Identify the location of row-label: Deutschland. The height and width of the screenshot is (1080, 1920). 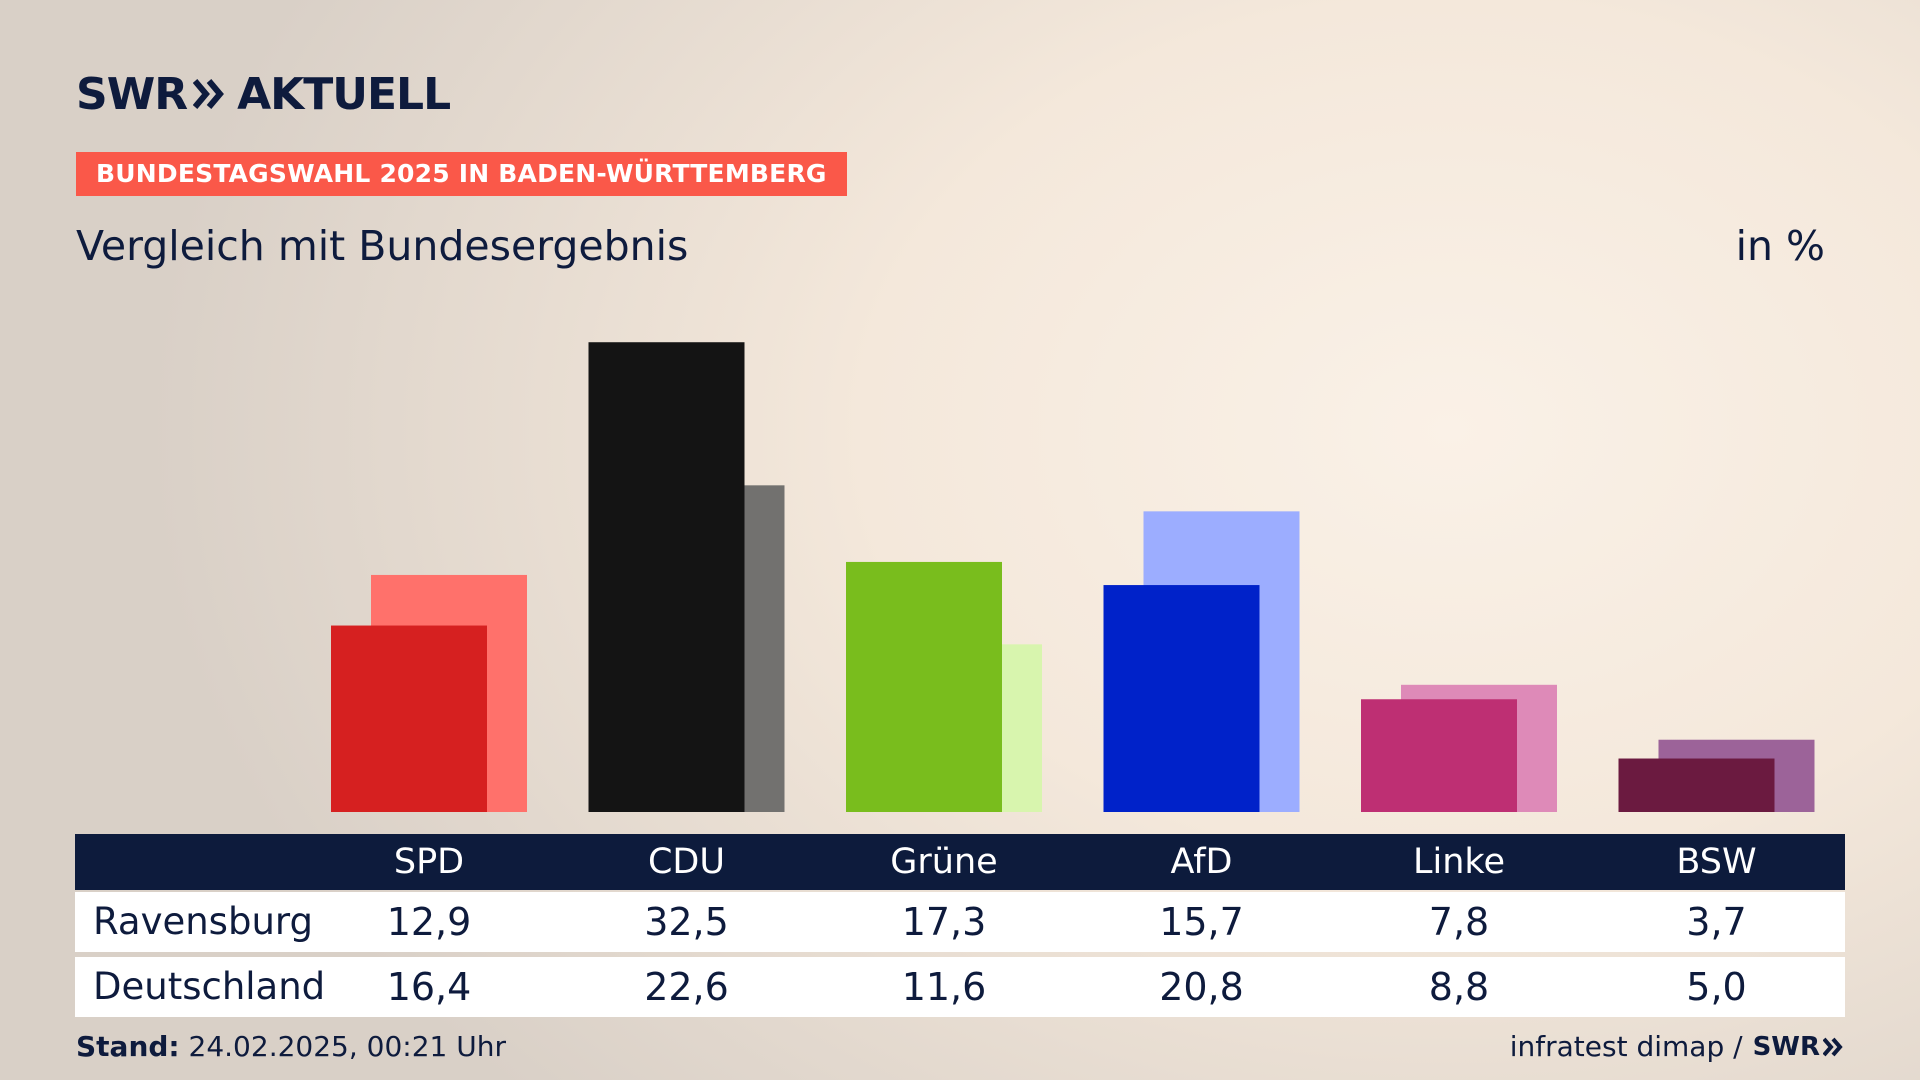
(209, 986).